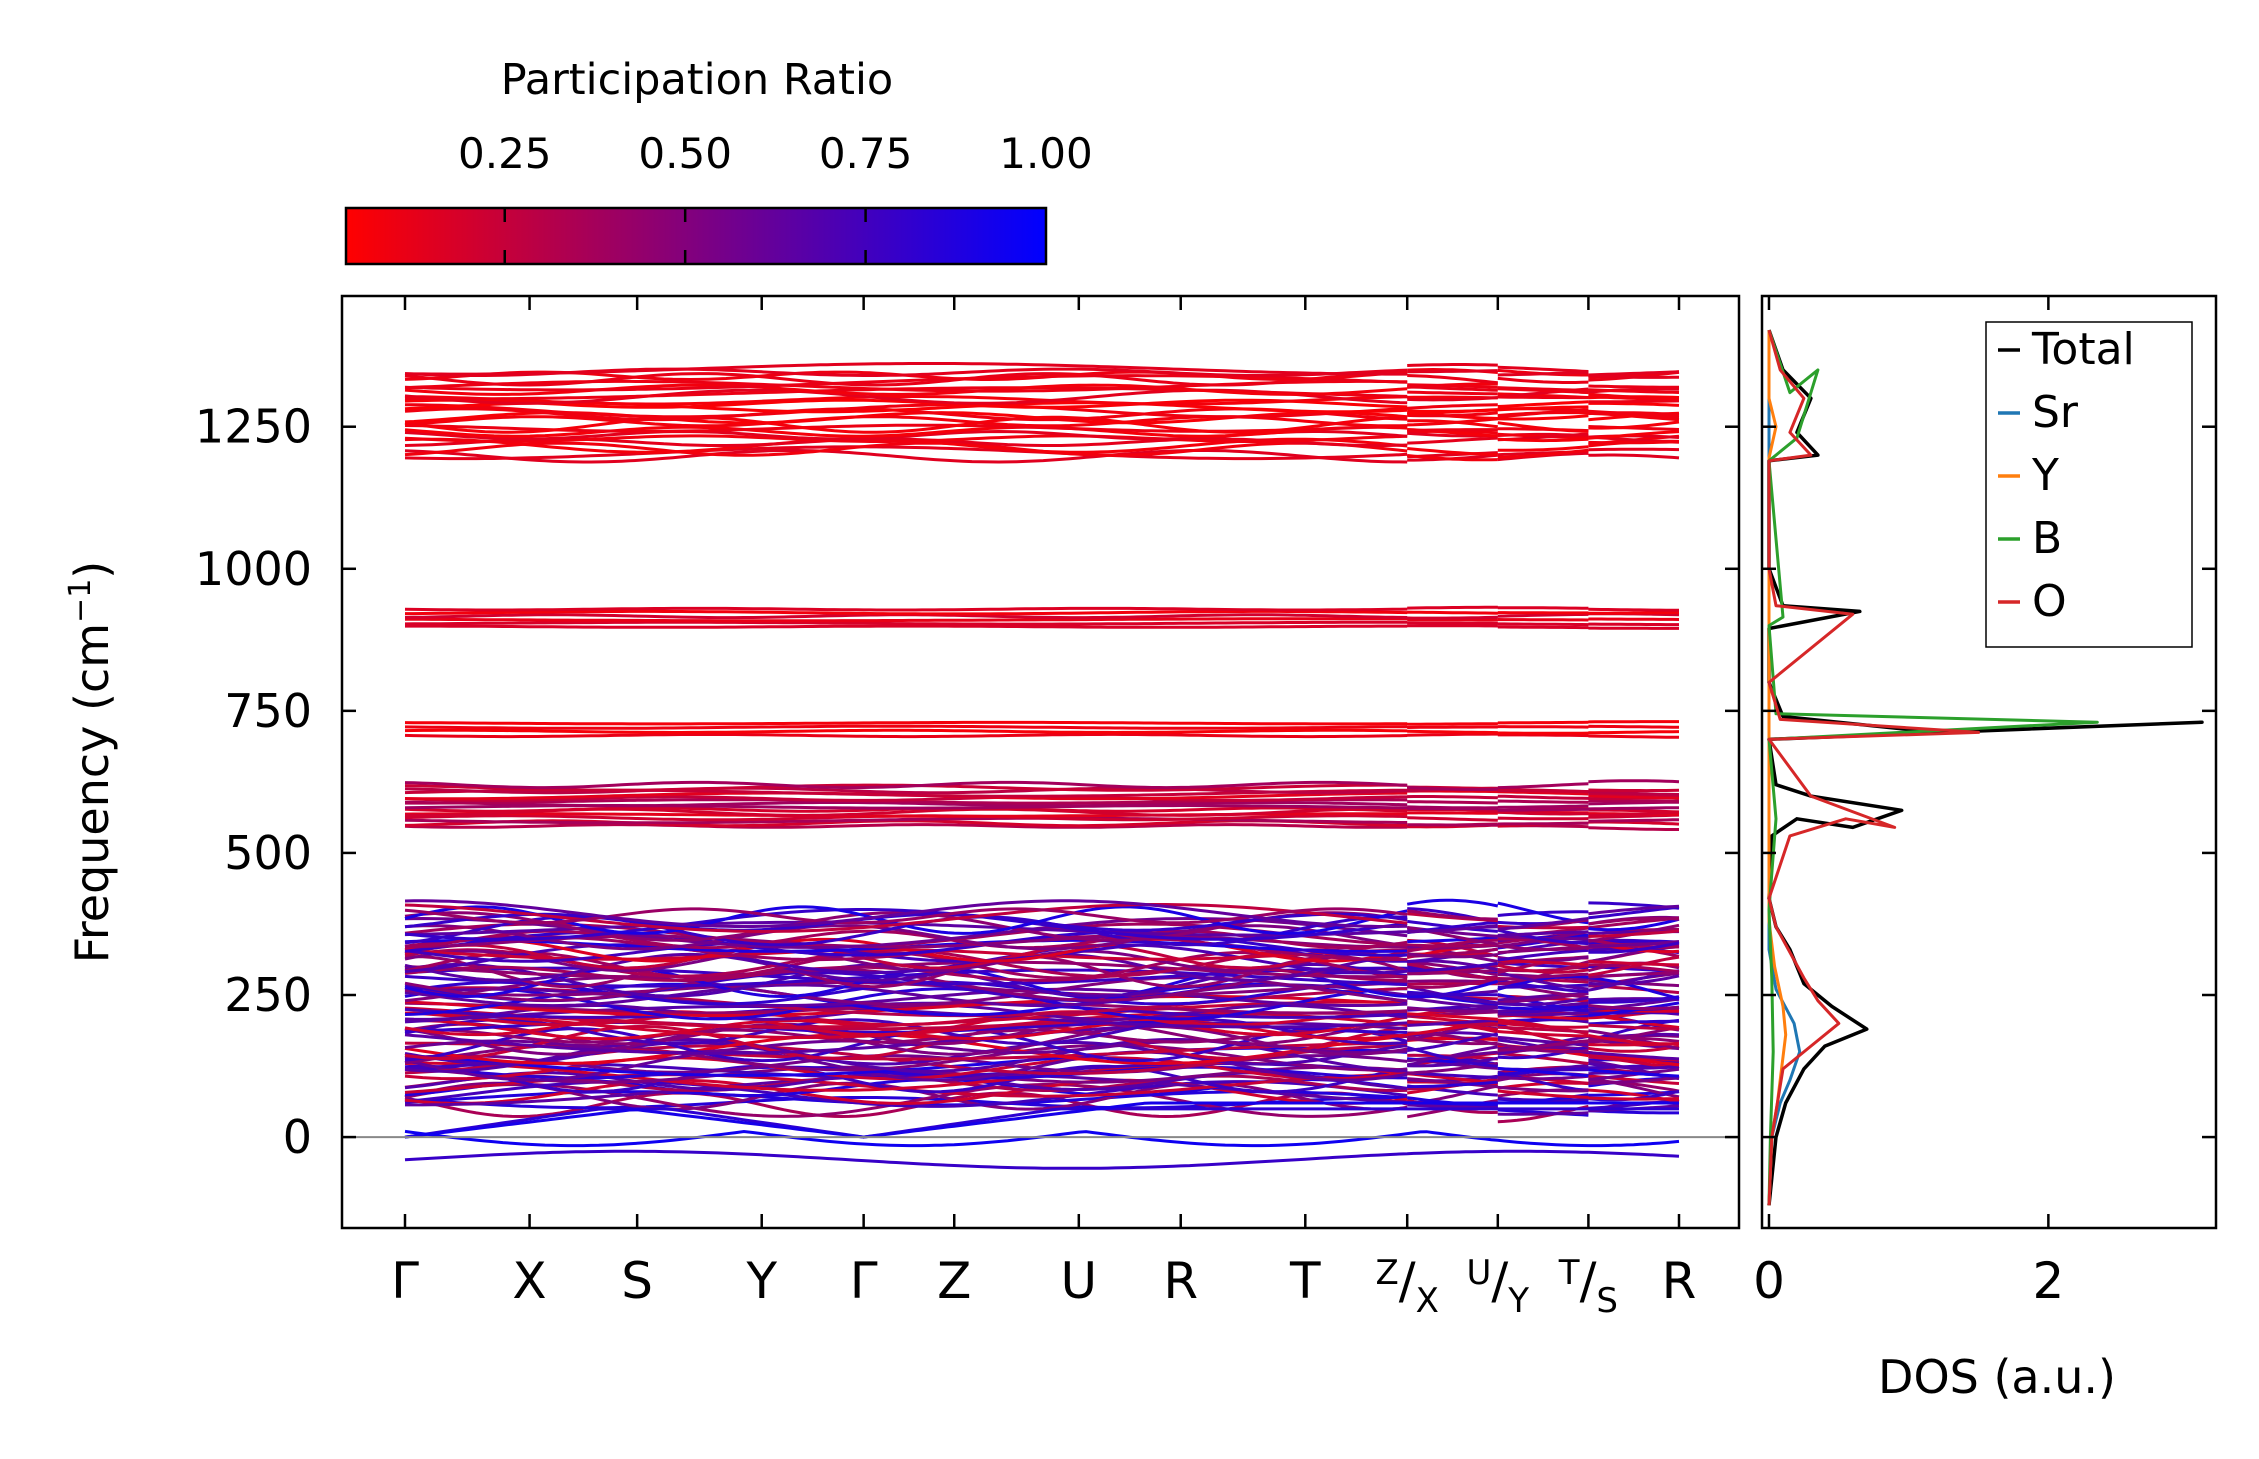  I want to click on k-point-label: Z/X, so click(1406, 1286).